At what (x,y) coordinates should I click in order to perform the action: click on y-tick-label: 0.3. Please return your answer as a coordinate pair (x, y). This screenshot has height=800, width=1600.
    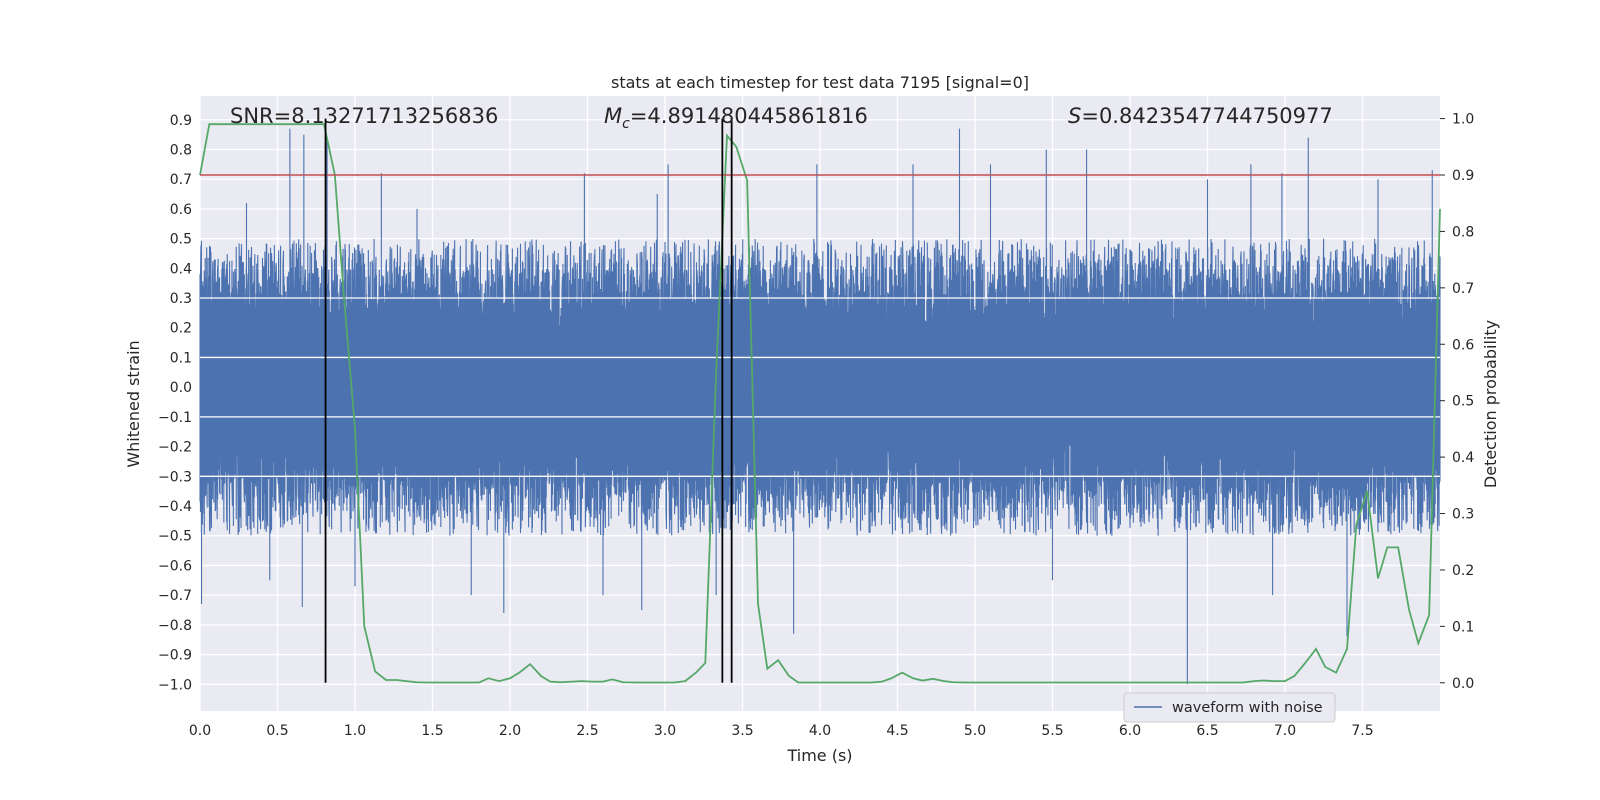
    Looking at the image, I should click on (181, 299).